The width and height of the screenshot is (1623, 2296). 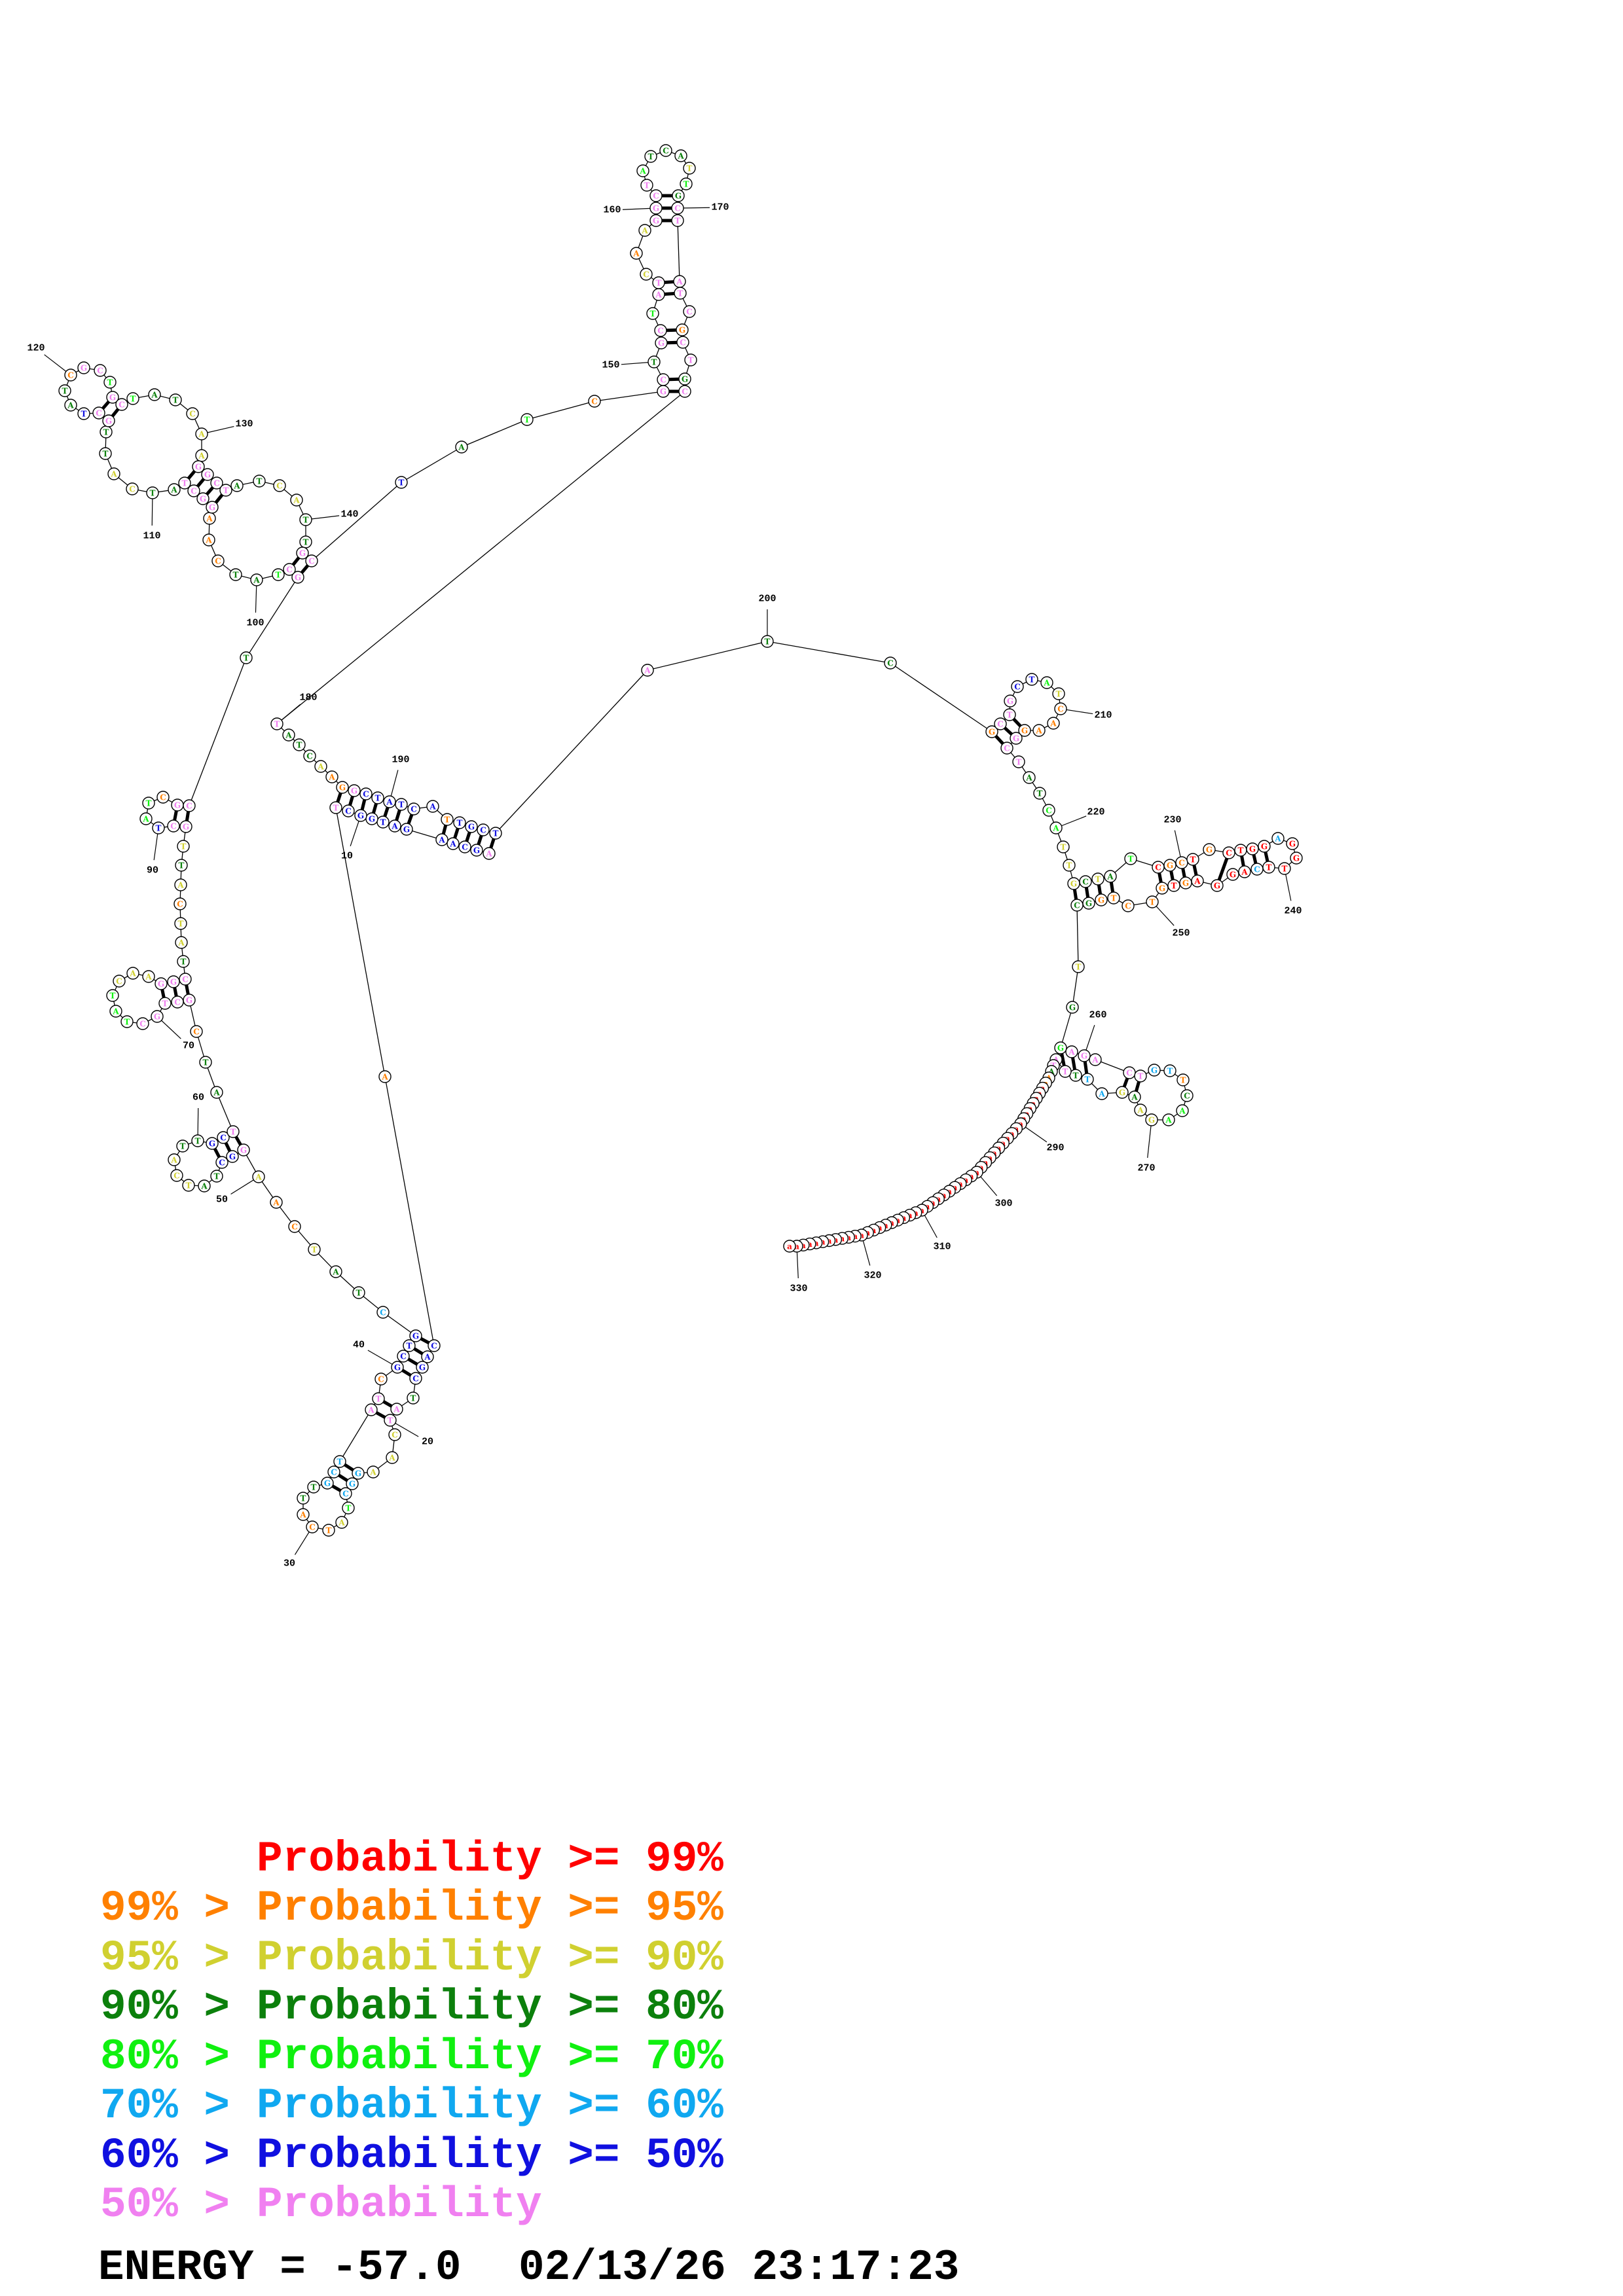 What do you see at coordinates (165, 2007) in the screenshot?
I see `legend-prefix: 90% >` at bounding box center [165, 2007].